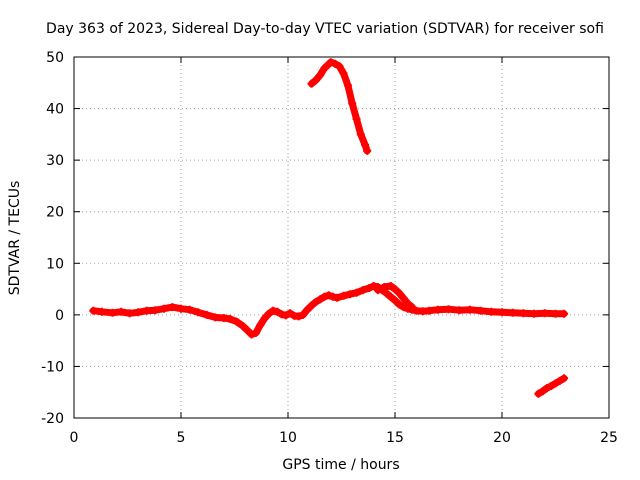  I want to click on series-late_negative, so click(551, 386).